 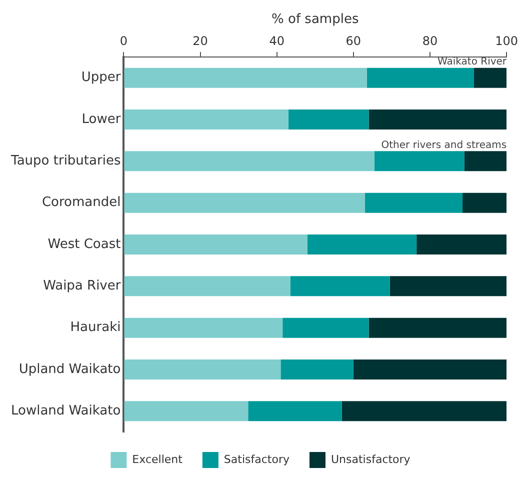 What do you see at coordinates (82, 286) in the screenshot?
I see `y-tick-label: Waipa River` at bounding box center [82, 286].